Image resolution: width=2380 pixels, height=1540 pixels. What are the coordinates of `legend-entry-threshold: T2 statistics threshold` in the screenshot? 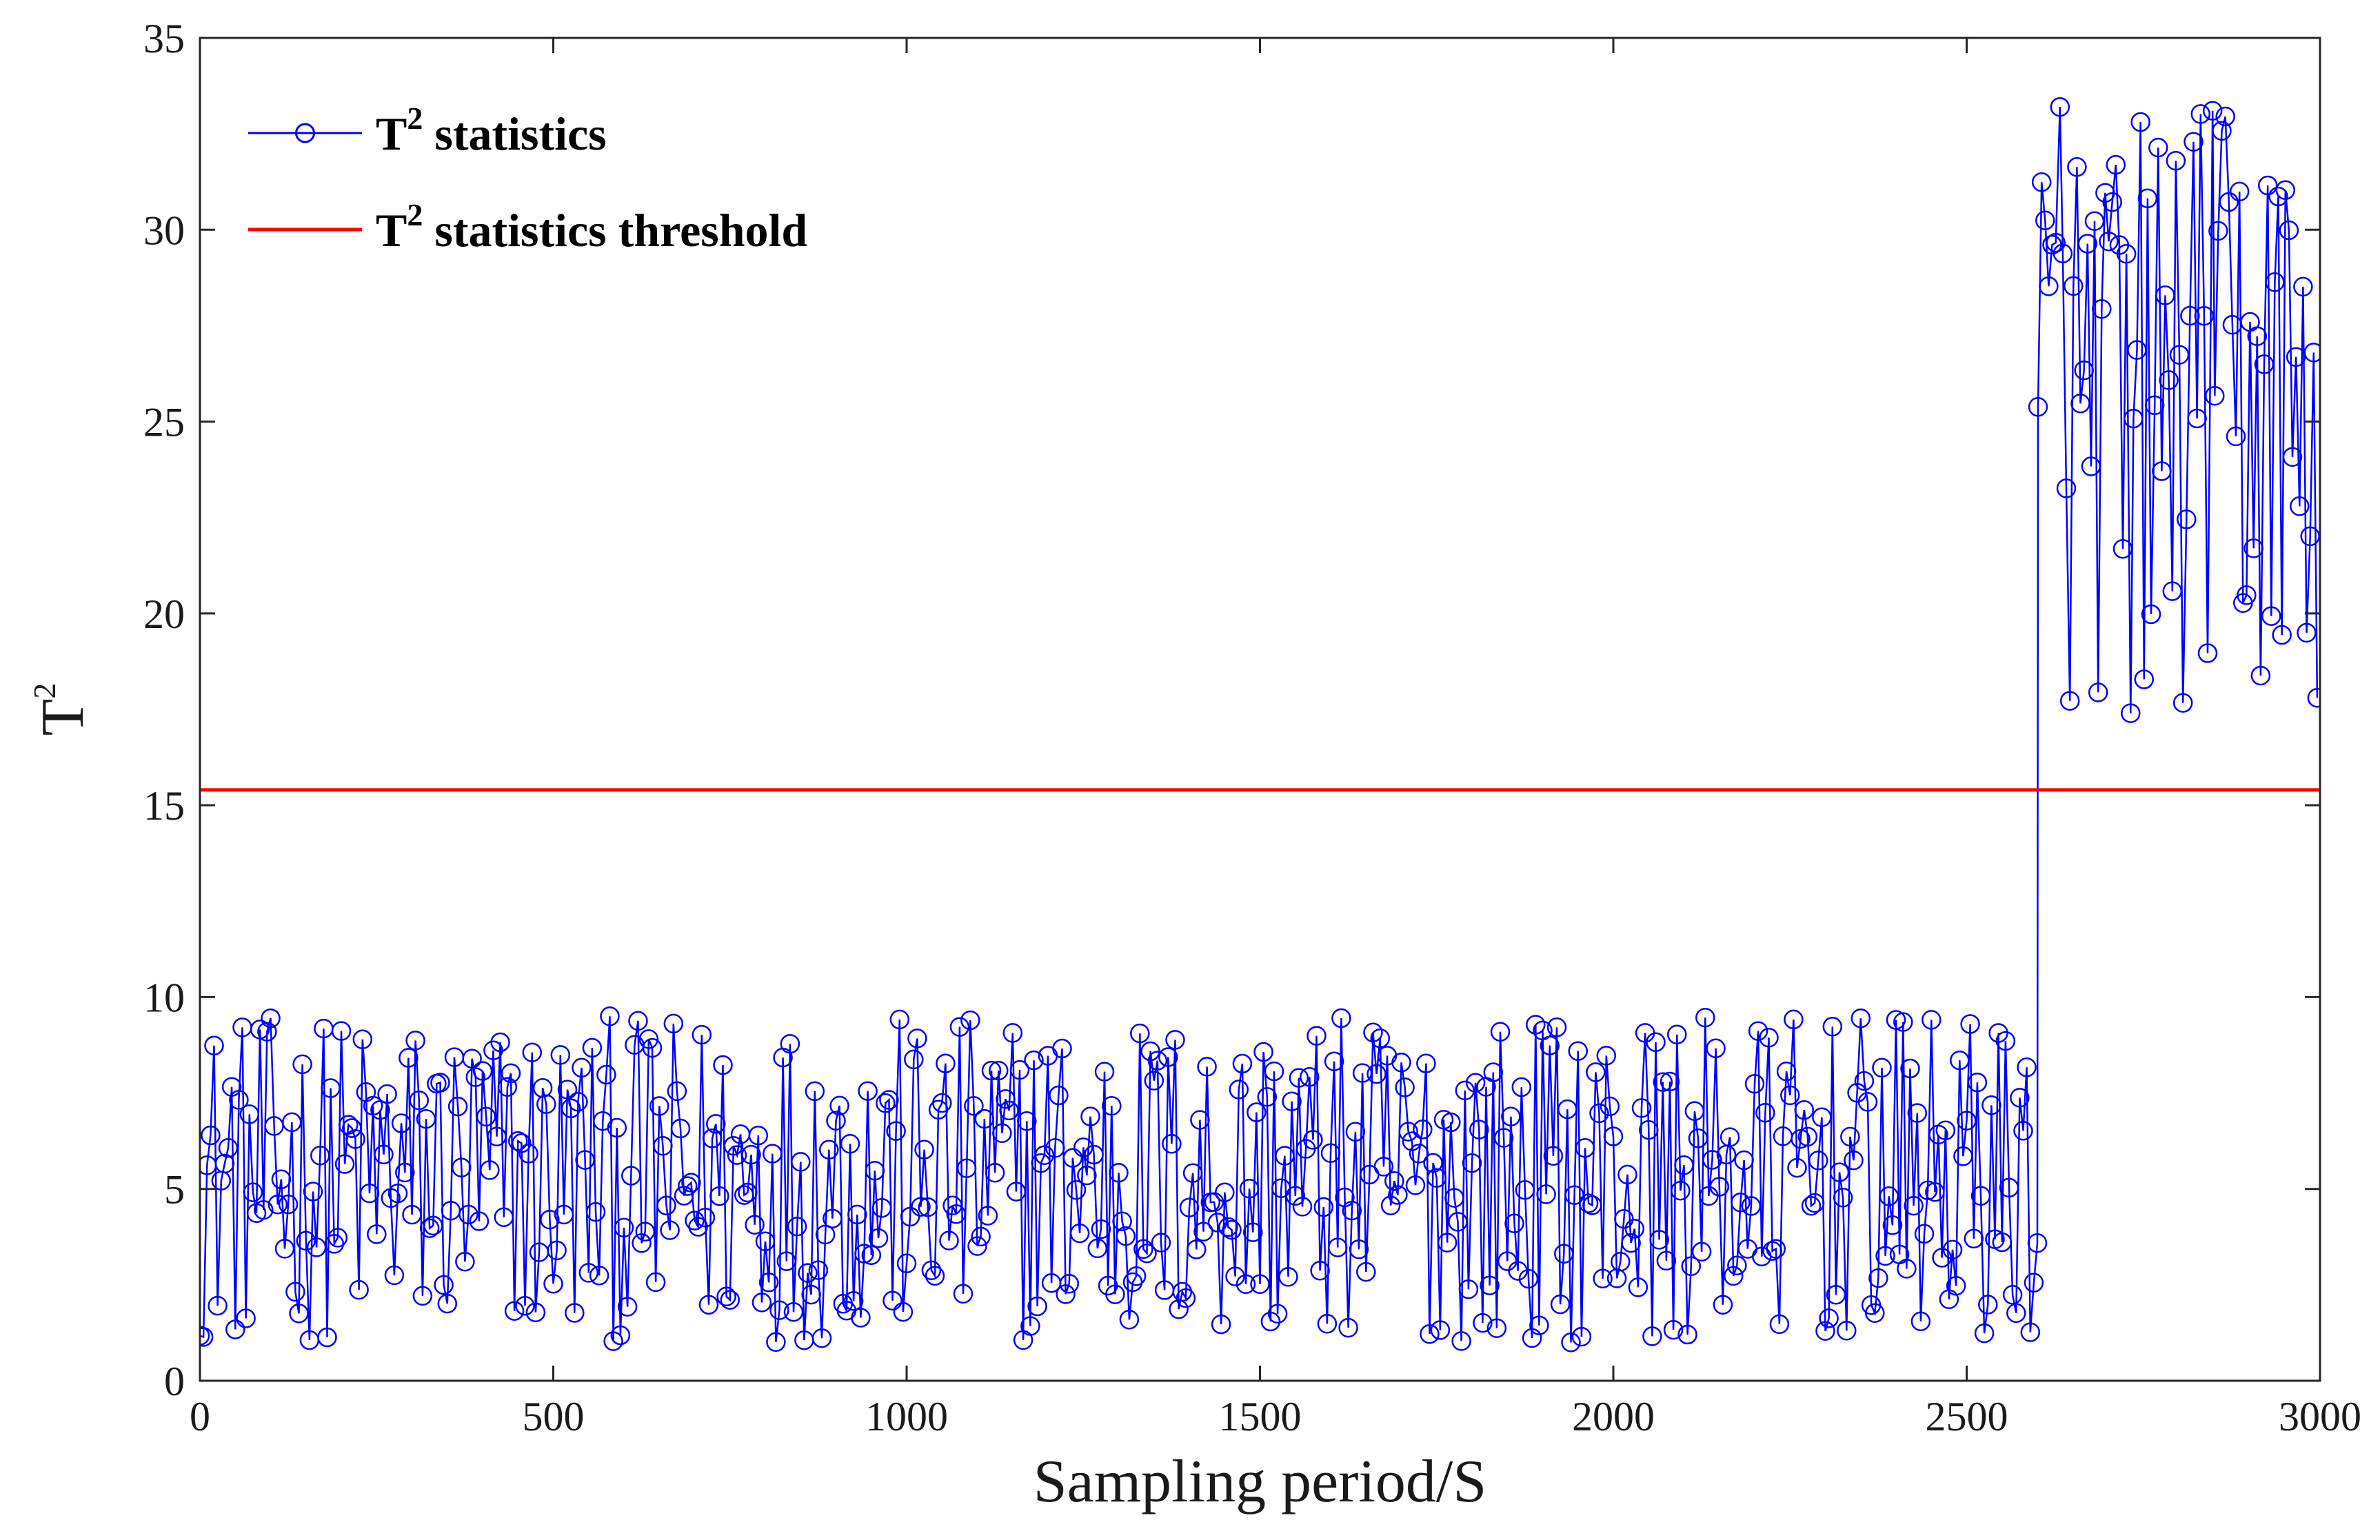 It's located at (591, 227).